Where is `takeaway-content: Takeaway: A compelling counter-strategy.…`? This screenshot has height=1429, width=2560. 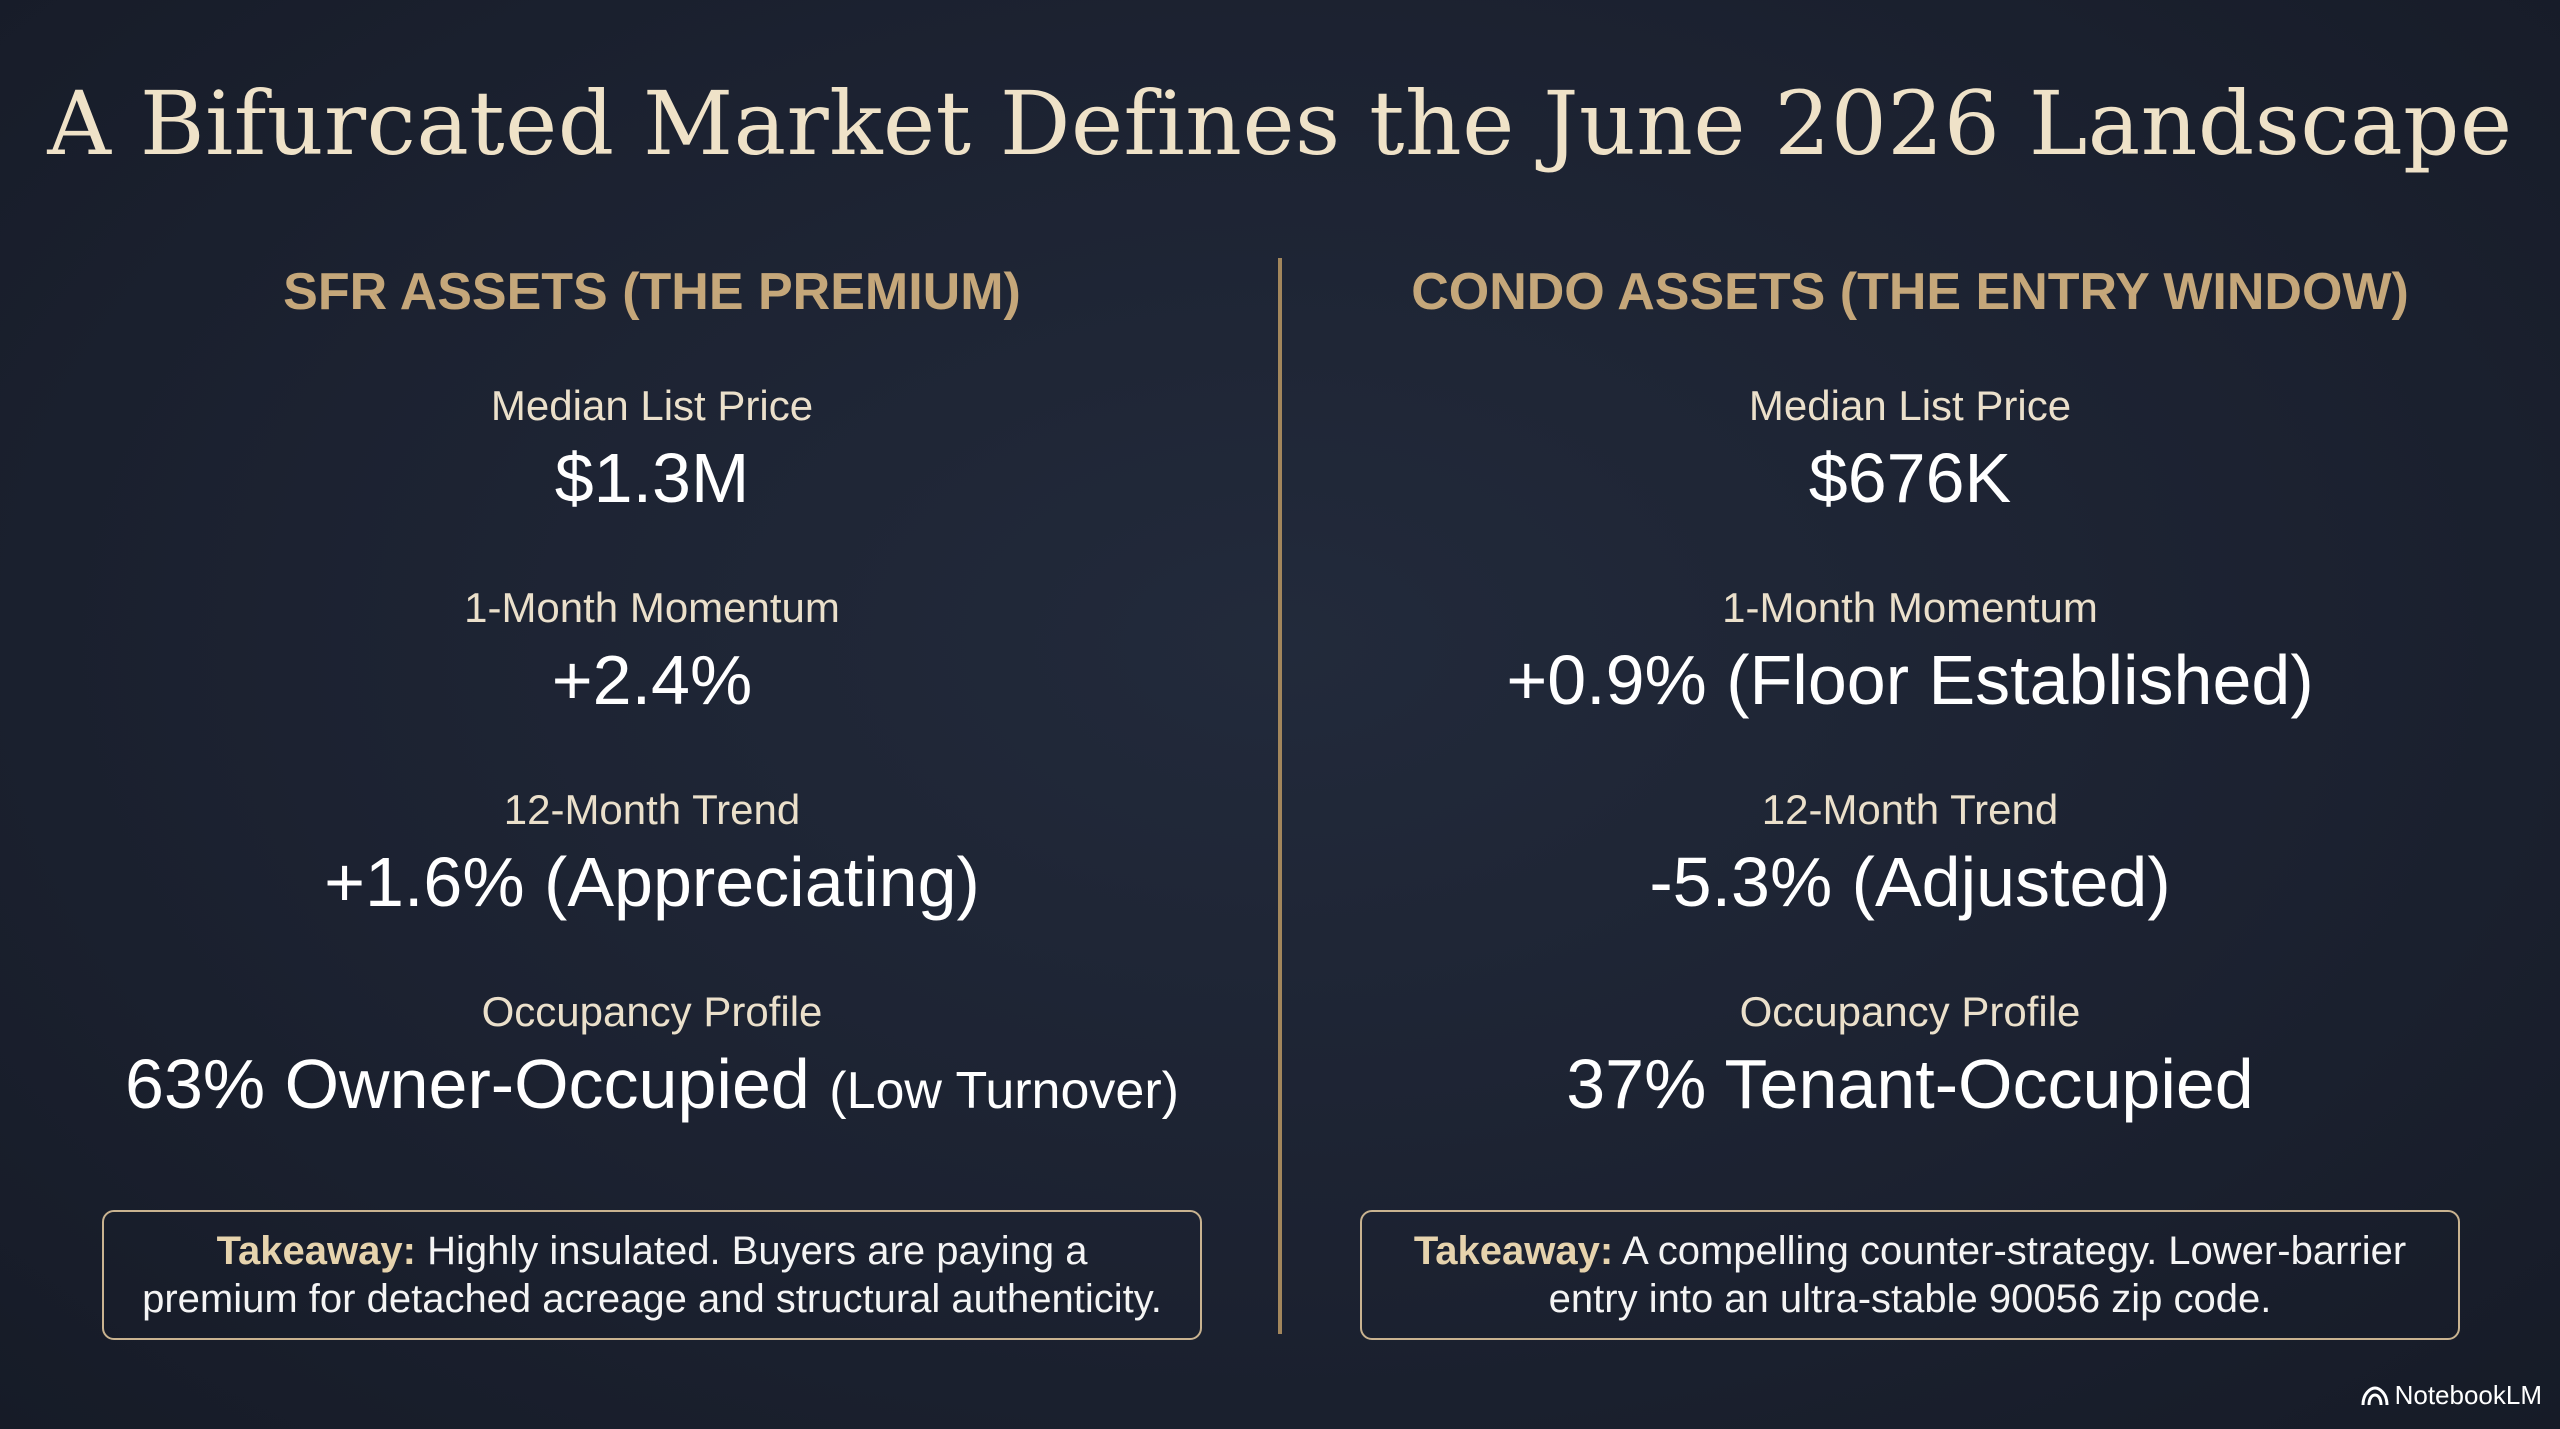
takeaway-content: Takeaway: A compelling counter-strategy.… is located at coordinates (1910, 1275).